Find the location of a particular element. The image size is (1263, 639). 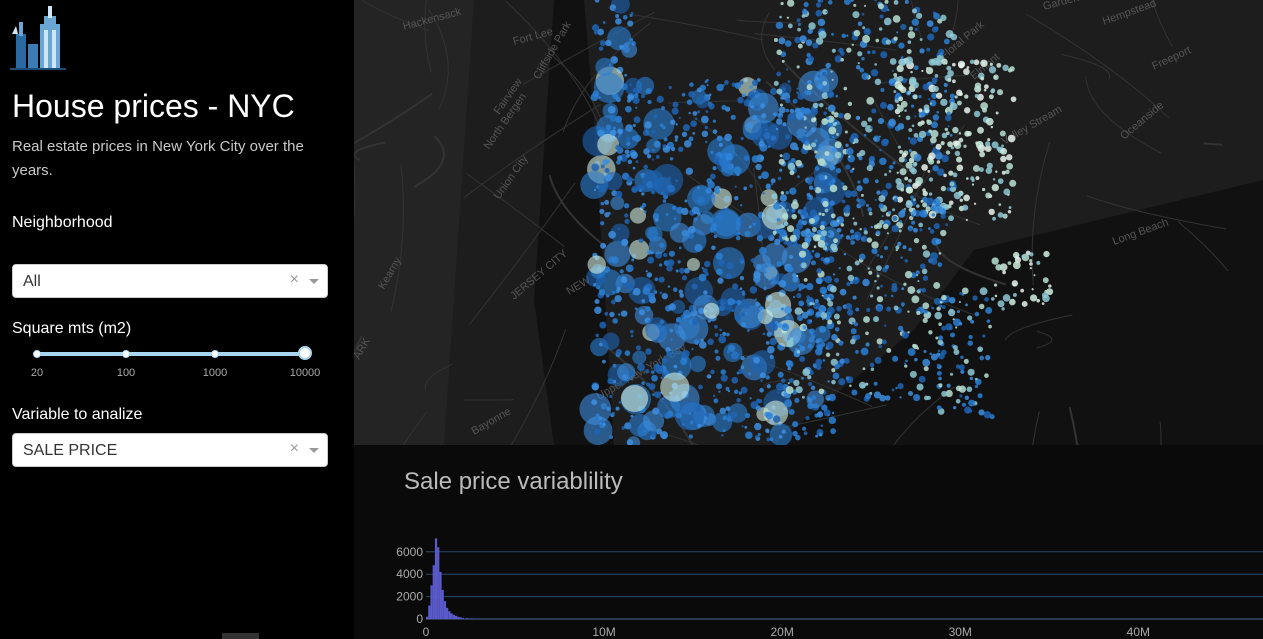

footer-tab is located at coordinates (240, 636).